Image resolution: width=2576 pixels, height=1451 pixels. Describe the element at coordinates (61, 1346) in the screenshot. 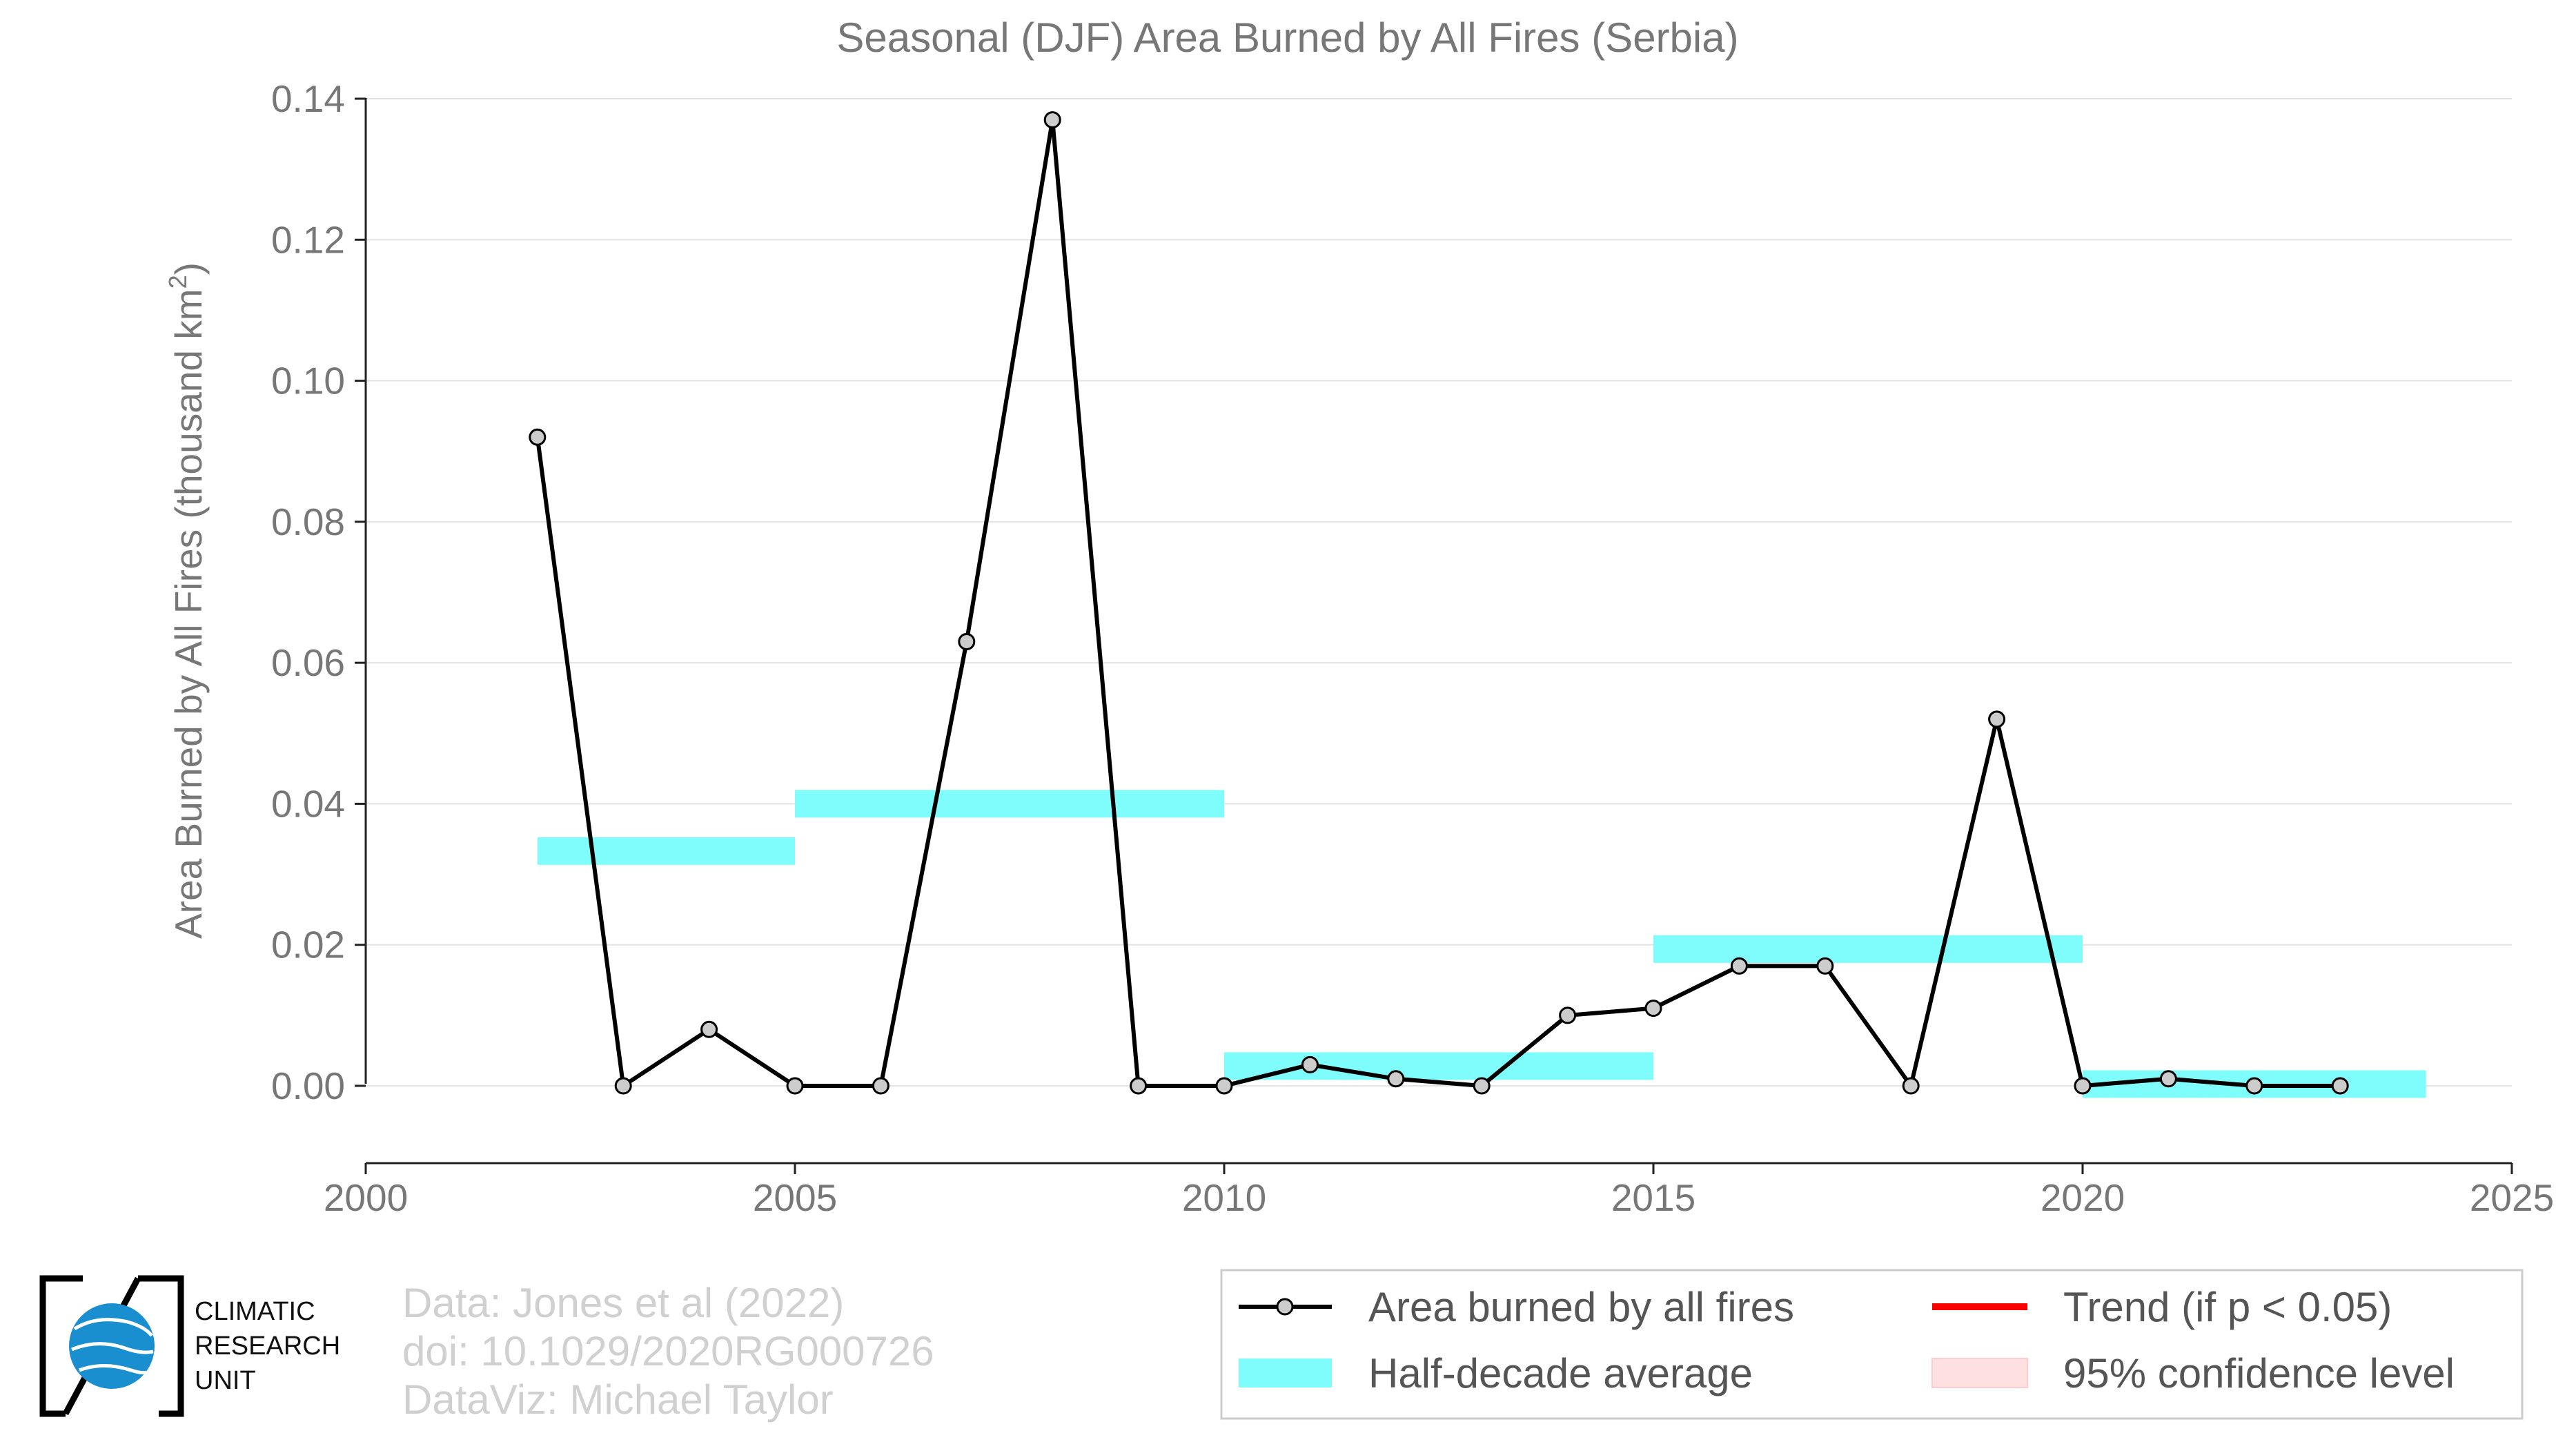

I see `logo-bracket-left` at that location.